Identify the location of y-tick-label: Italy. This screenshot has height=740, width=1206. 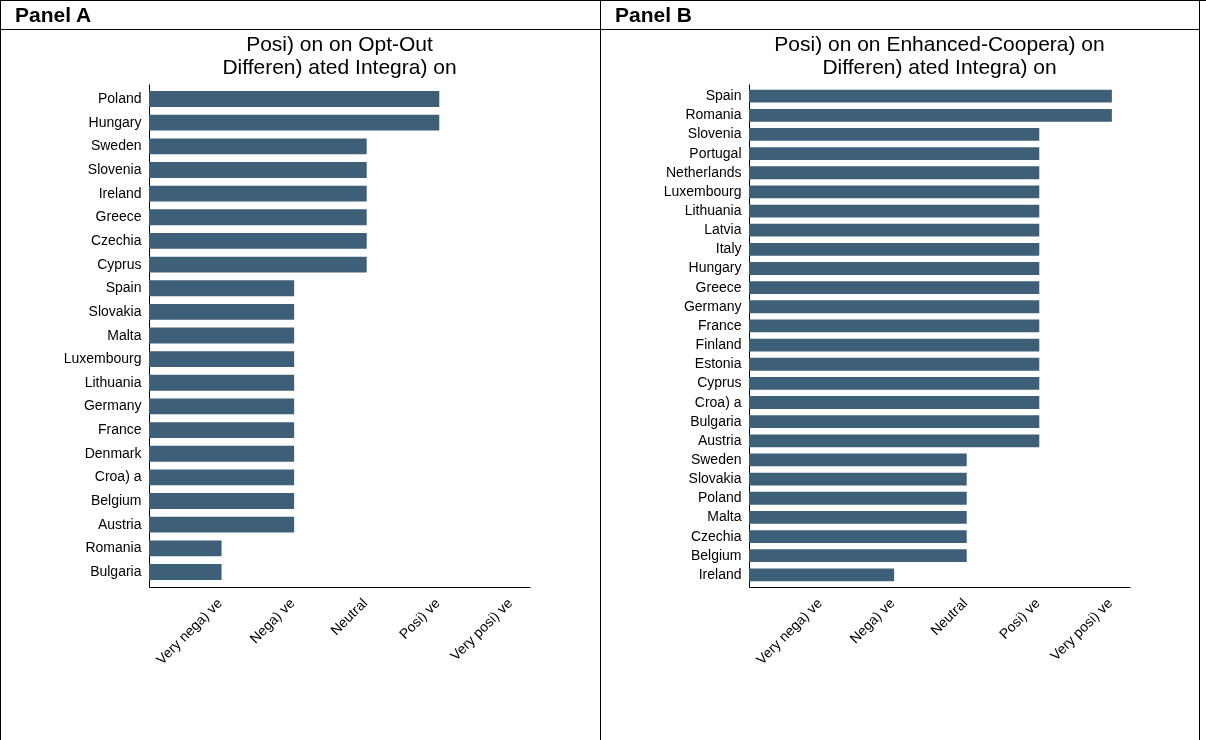
(728, 248).